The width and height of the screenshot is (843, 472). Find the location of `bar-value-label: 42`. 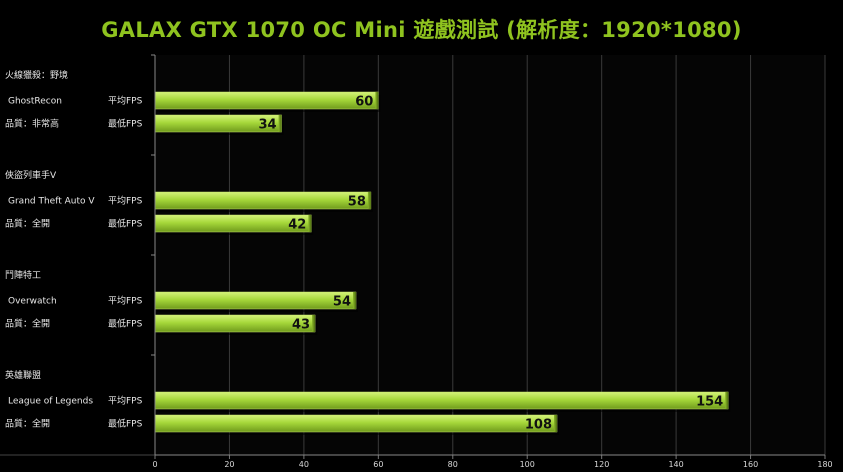

bar-value-label: 42 is located at coordinates (297, 225).